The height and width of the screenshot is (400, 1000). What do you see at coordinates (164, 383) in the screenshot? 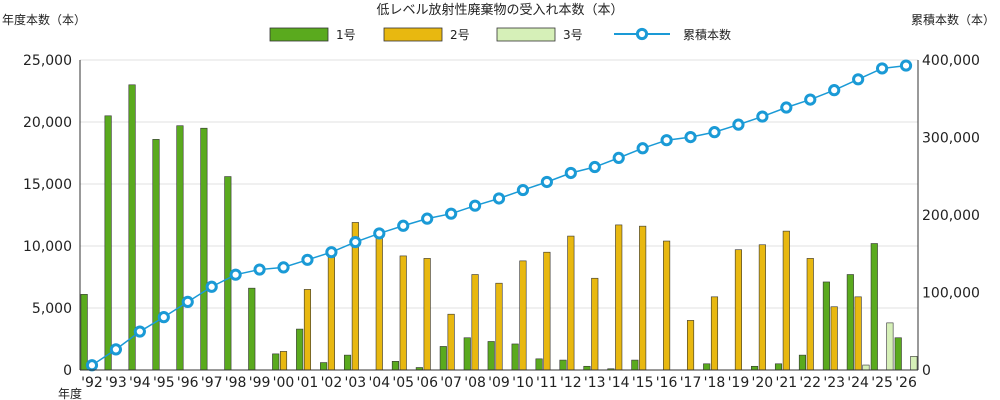
I see `x-tick-label: '95` at bounding box center [164, 383].